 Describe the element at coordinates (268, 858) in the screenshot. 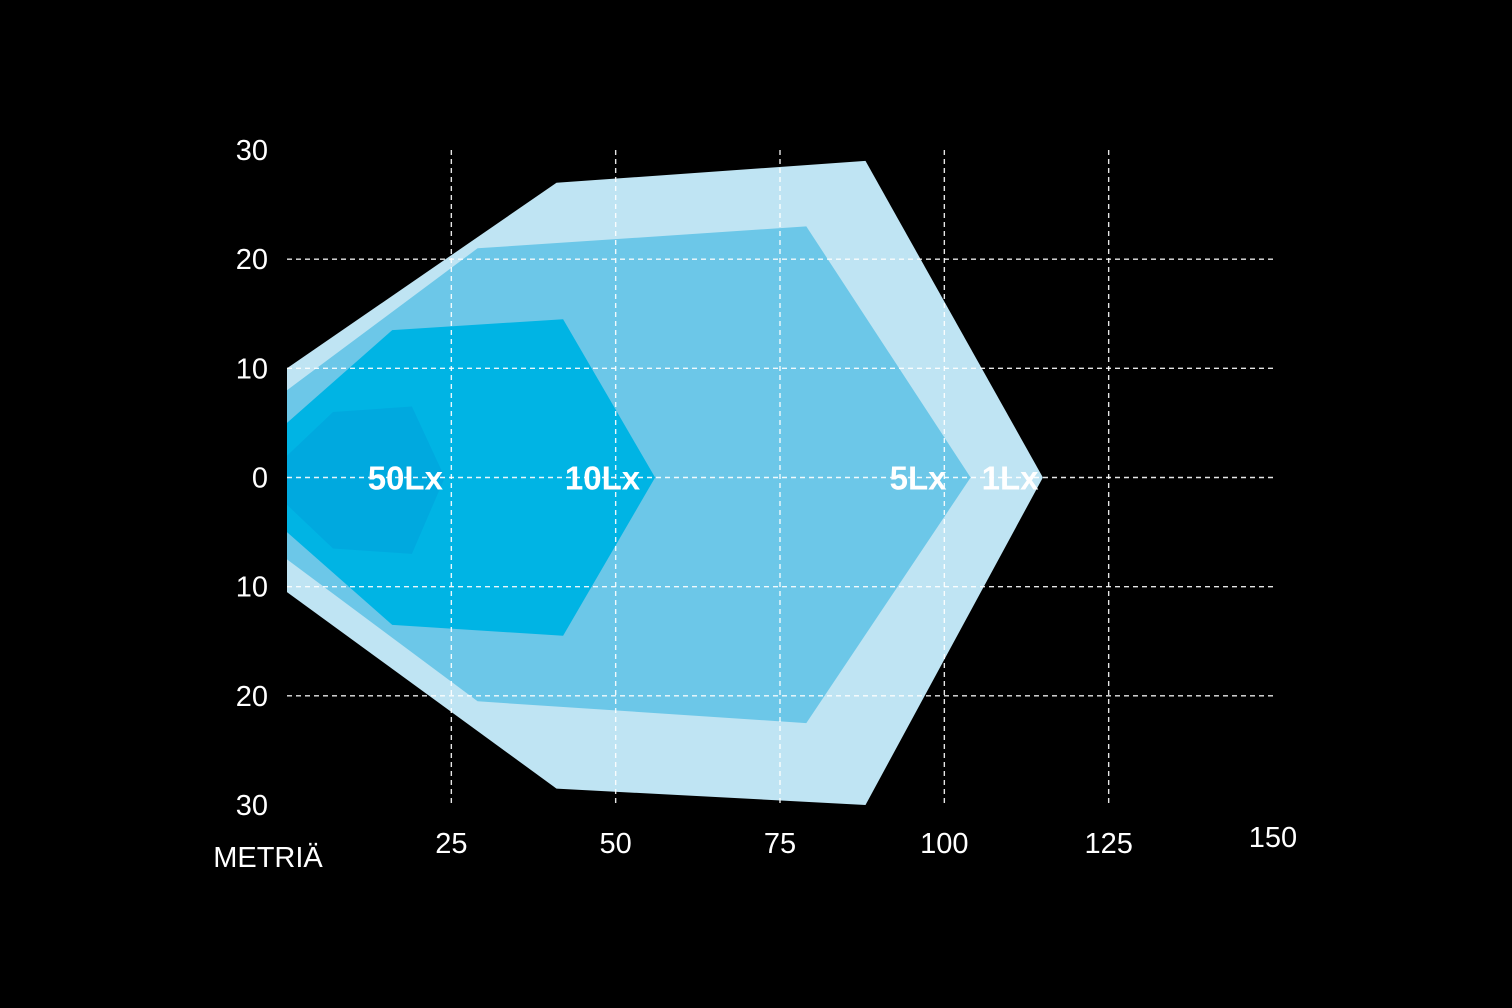

I see `x-axis-unit-label: METRIÄ` at that location.